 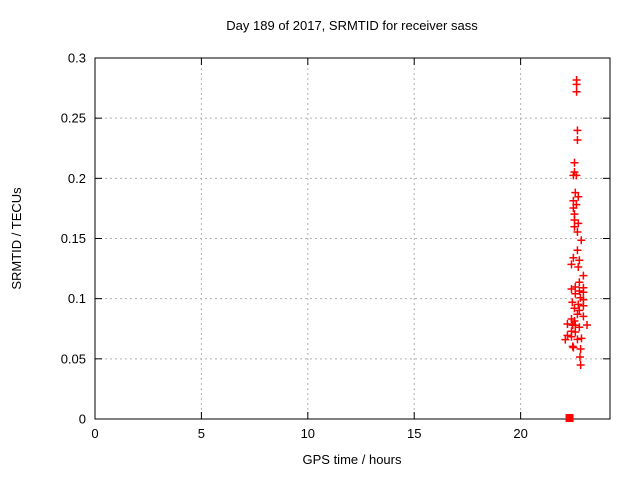 What do you see at coordinates (82, 419) in the screenshot?
I see `y-tick-label: 0` at bounding box center [82, 419].